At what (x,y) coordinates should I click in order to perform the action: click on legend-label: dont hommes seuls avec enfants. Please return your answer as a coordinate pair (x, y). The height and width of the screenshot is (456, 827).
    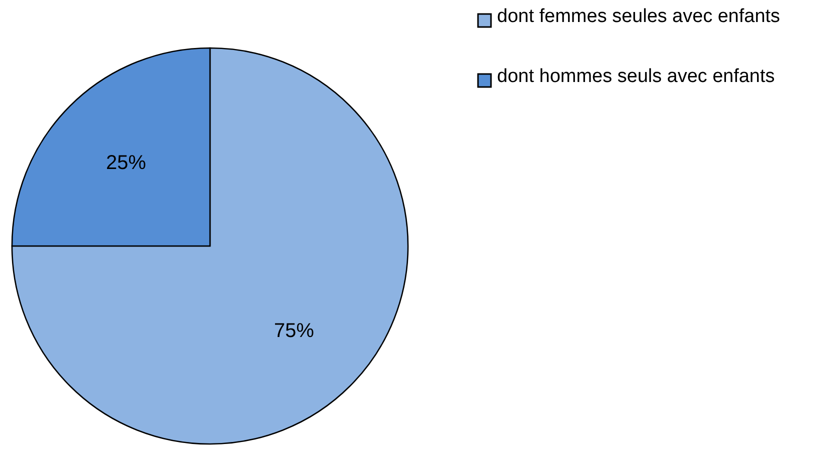
    Looking at the image, I should click on (636, 76).